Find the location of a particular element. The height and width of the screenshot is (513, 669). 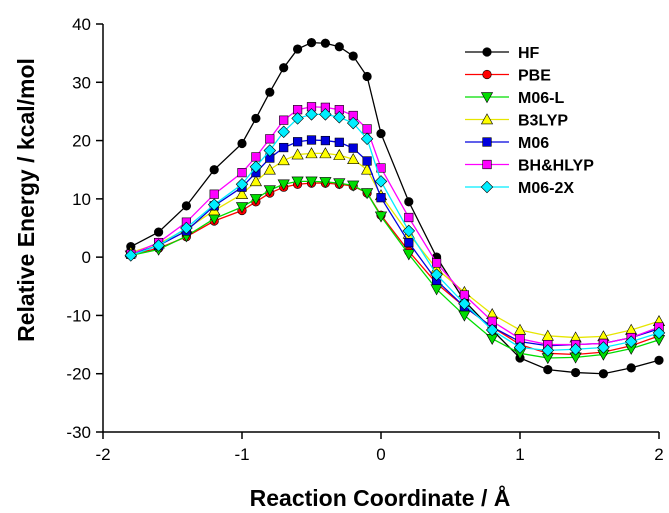

legend-item: M06-L is located at coordinates (514, 98).